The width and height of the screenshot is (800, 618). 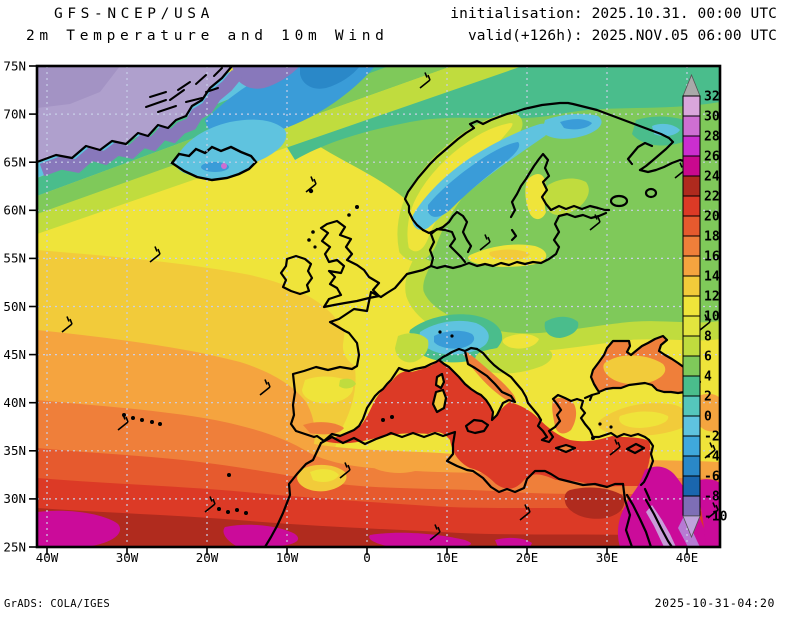 I want to click on lat-label: 45N, so click(x=14, y=354).